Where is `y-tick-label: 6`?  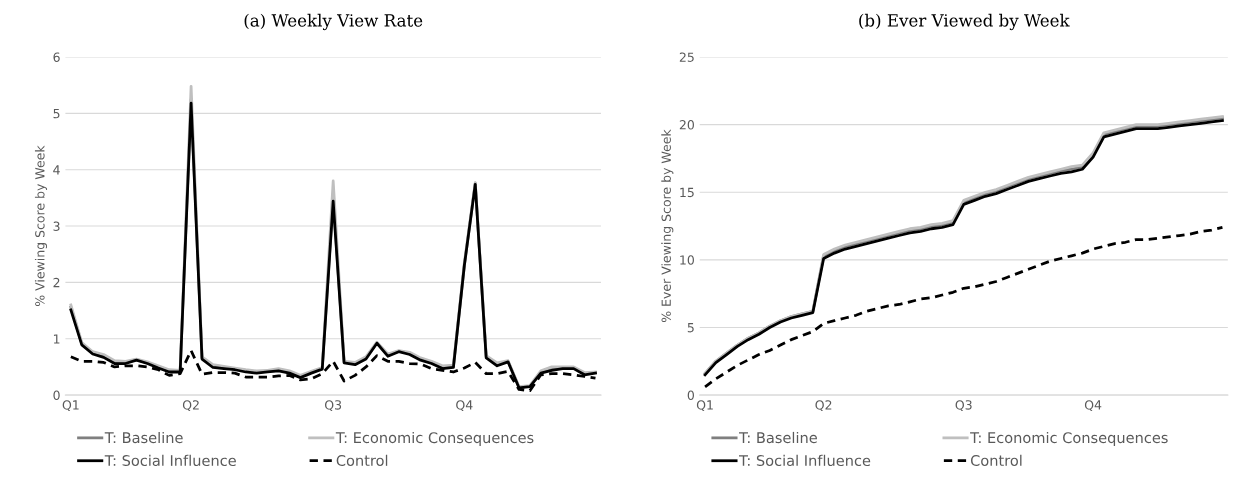
y-tick-label: 6 is located at coordinates (56, 57).